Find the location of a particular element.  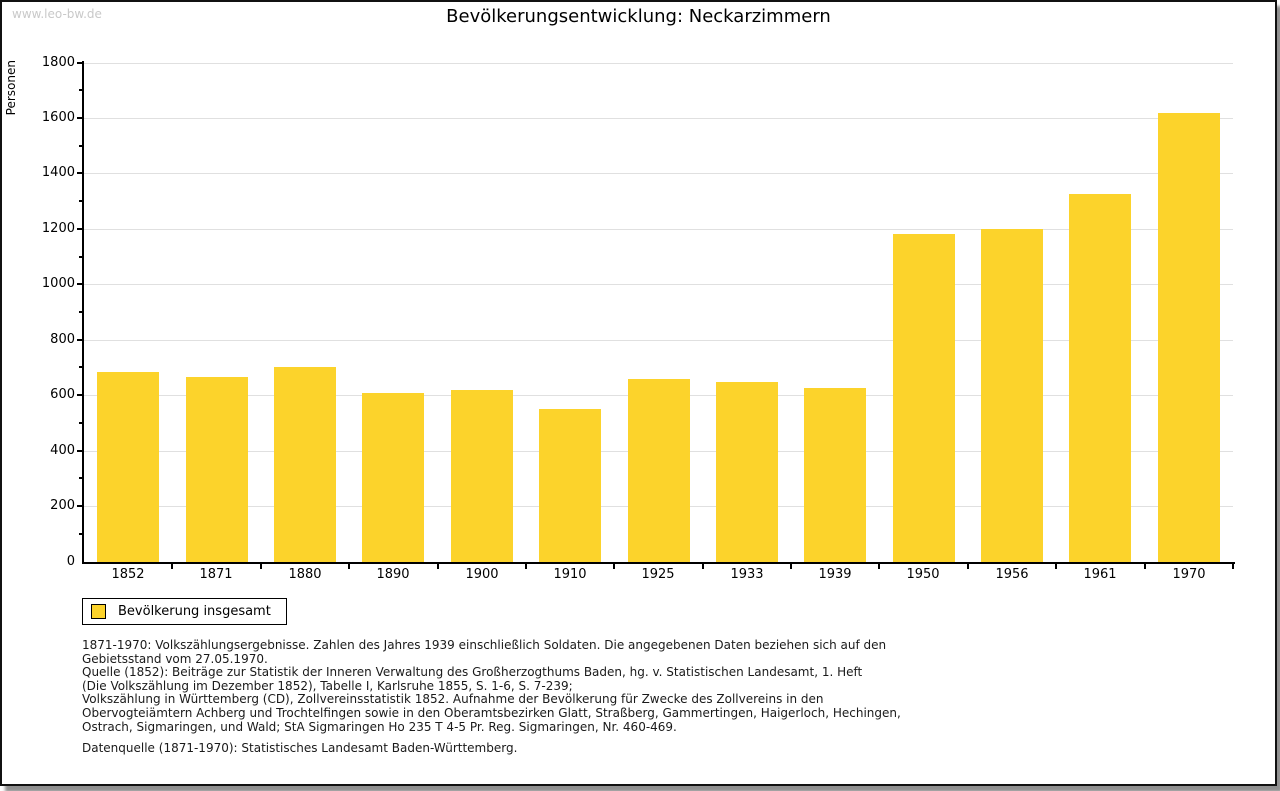

y-axis-label-600: 600 is located at coordinates (62, 394).